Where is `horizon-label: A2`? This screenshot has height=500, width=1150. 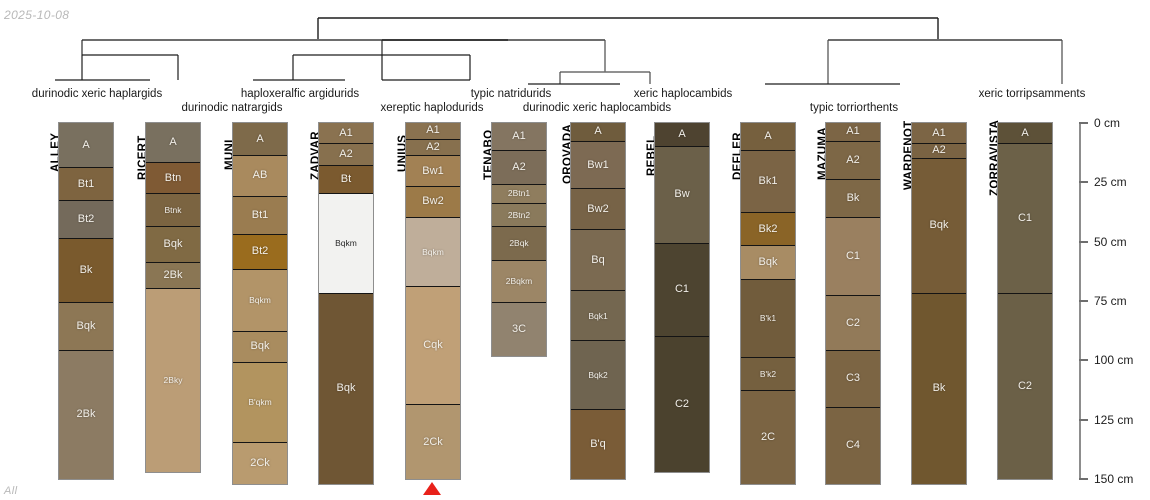
horizon-label: A2 is located at coordinates (433, 146).